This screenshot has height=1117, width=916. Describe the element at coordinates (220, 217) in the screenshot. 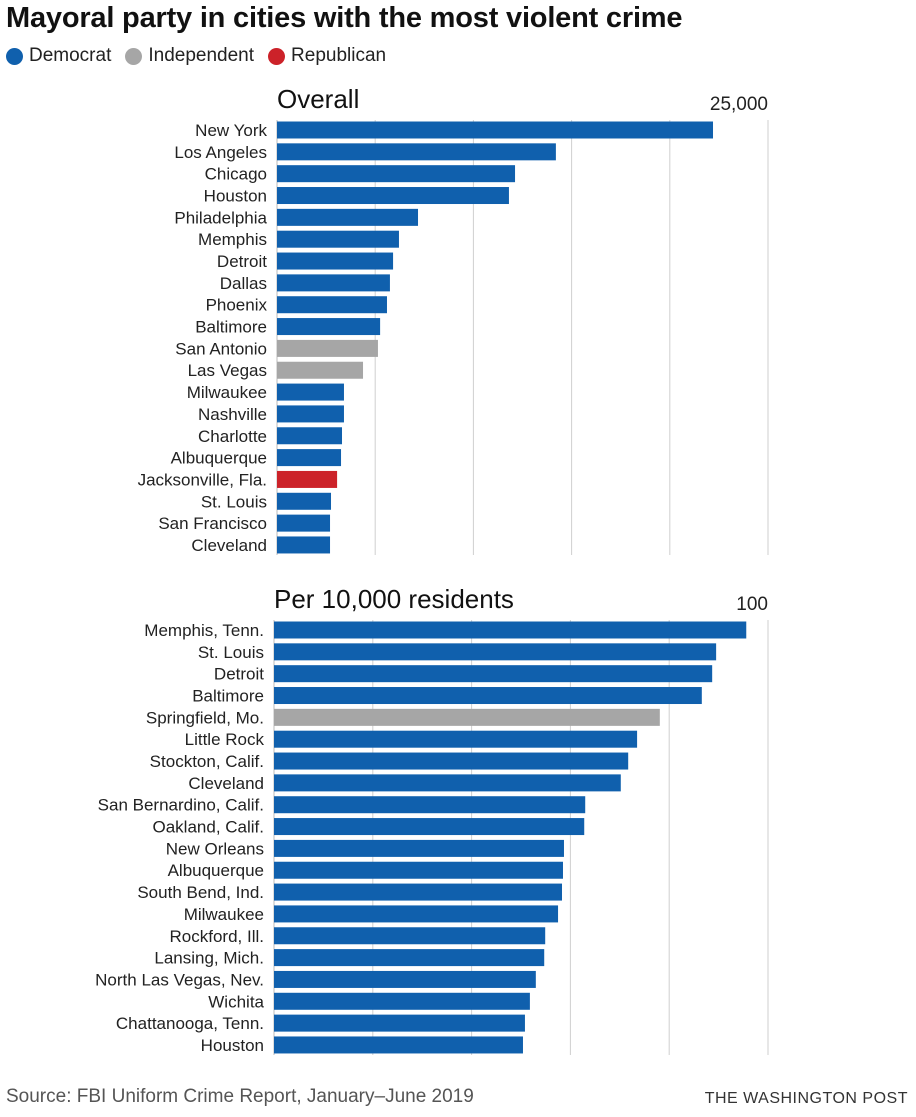

I see `category-label: Philadelphia` at that location.